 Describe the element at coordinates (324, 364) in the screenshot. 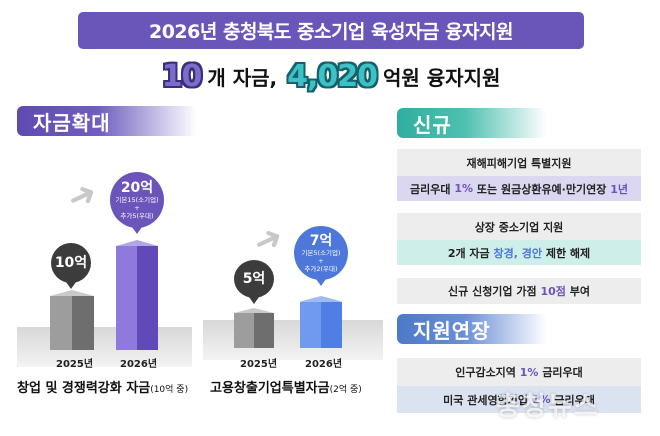

I see `chart2-year-2026: 2026년` at that location.